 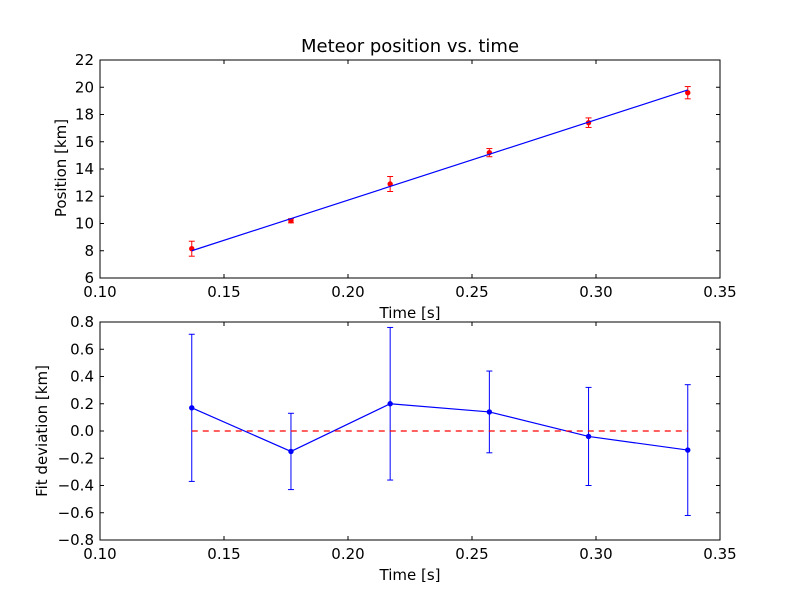 I want to click on deviation-y-tick-label: −0.2, so click(x=76, y=458).